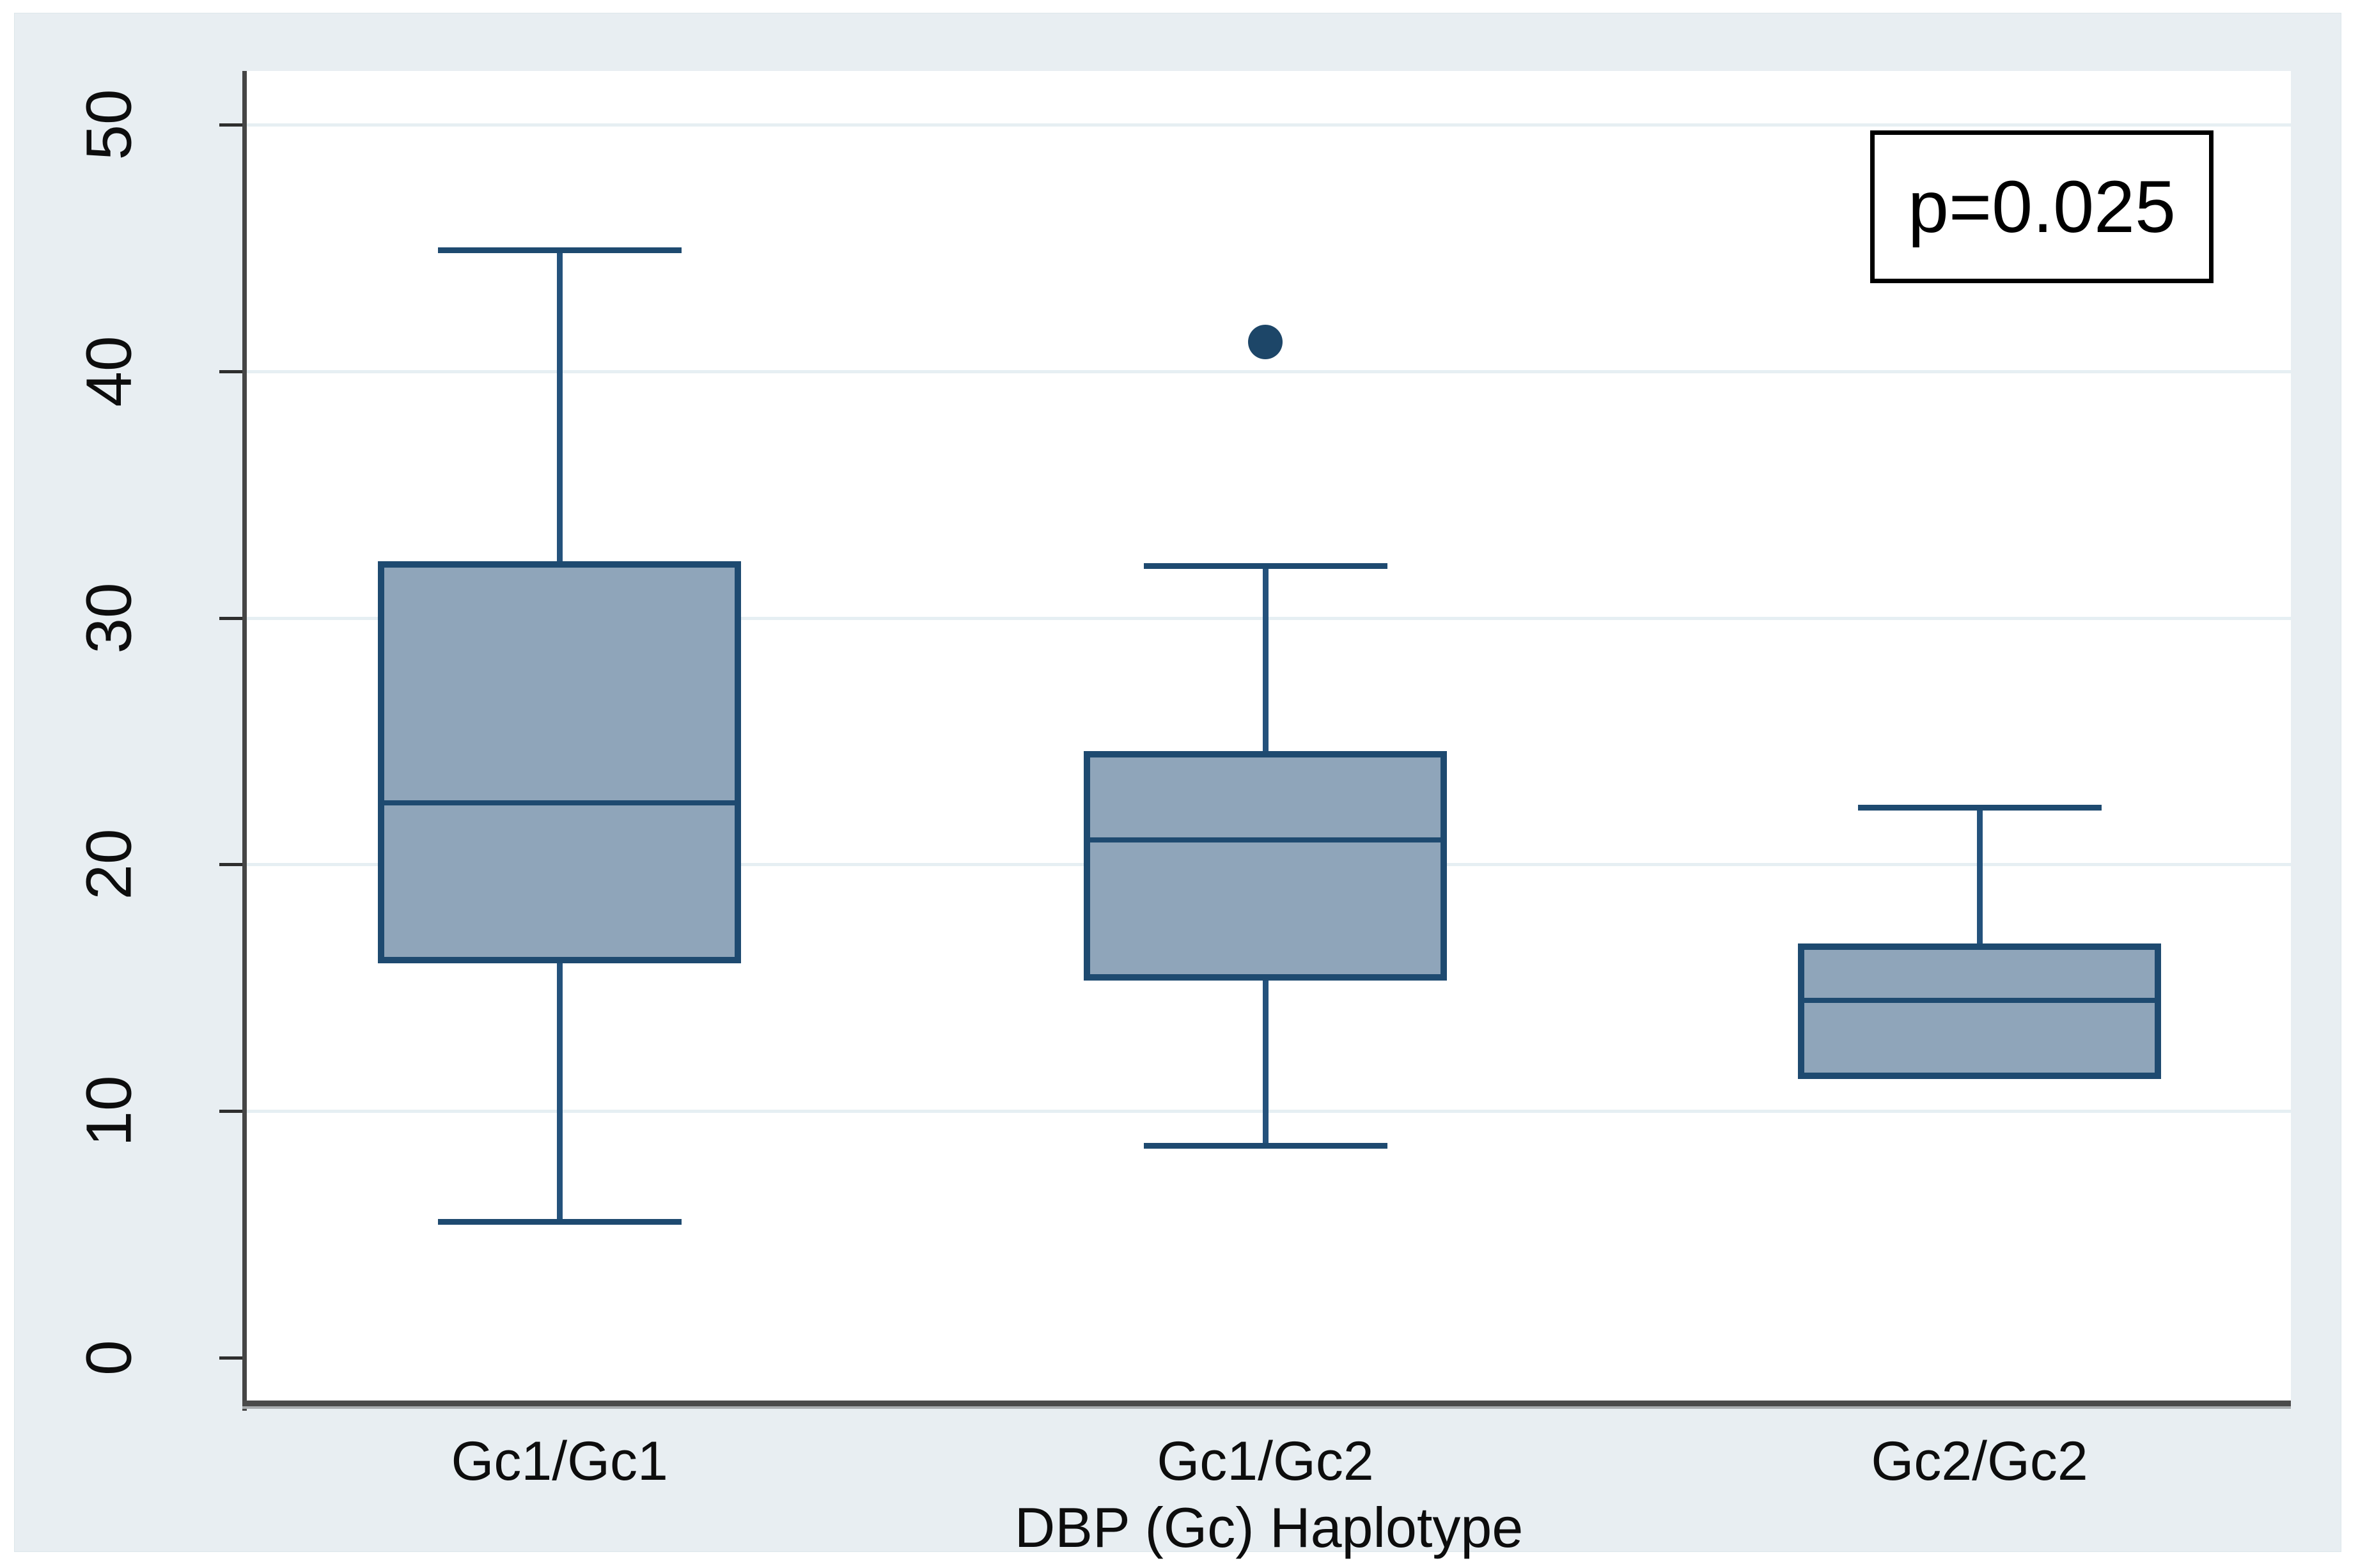 The height and width of the screenshot is (1568, 2358). What do you see at coordinates (109, 125) in the screenshot?
I see `y-tick-label: 50` at bounding box center [109, 125].